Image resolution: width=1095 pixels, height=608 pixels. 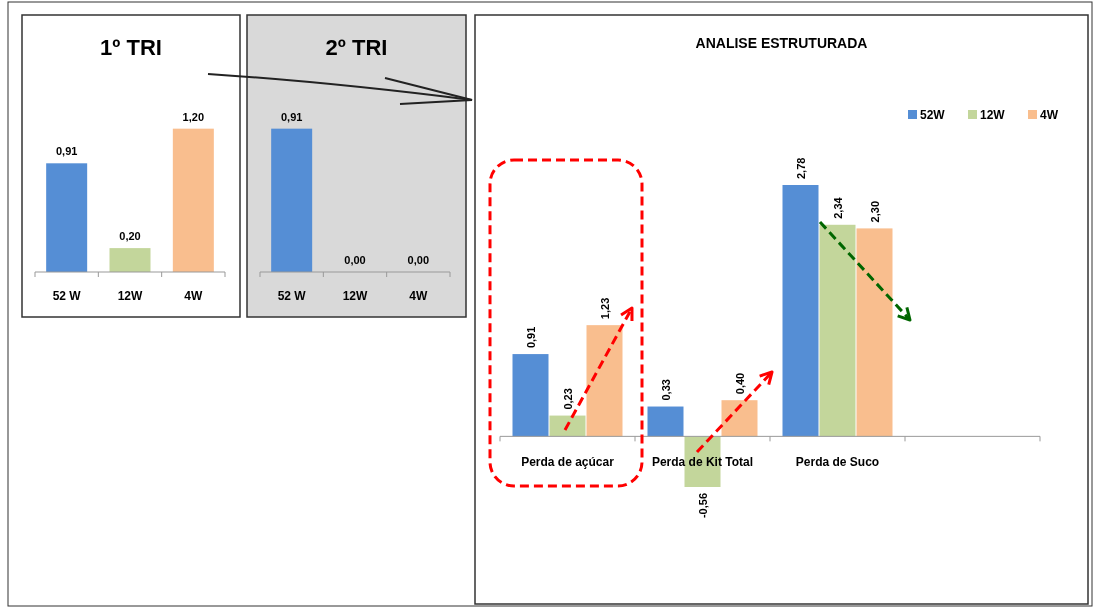 What do you see at coordinates (665, 390) in the screenshot?
I see `data-label: 0,33` at bounding box center [665, 390].